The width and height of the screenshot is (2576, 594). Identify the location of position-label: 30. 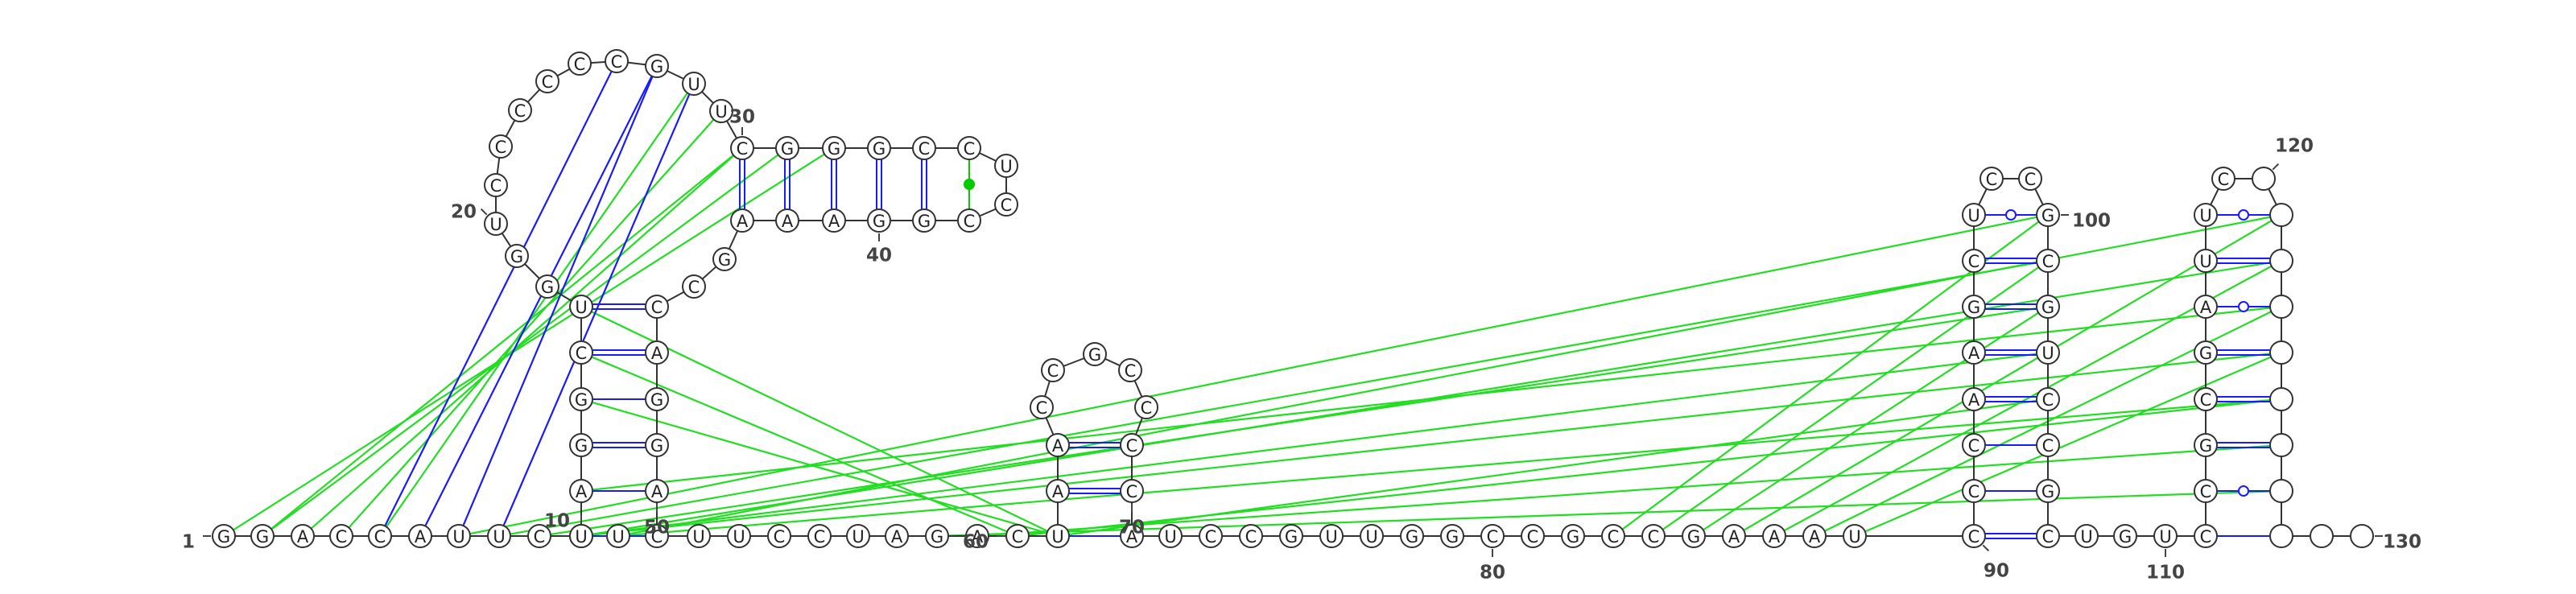
(742, 118).